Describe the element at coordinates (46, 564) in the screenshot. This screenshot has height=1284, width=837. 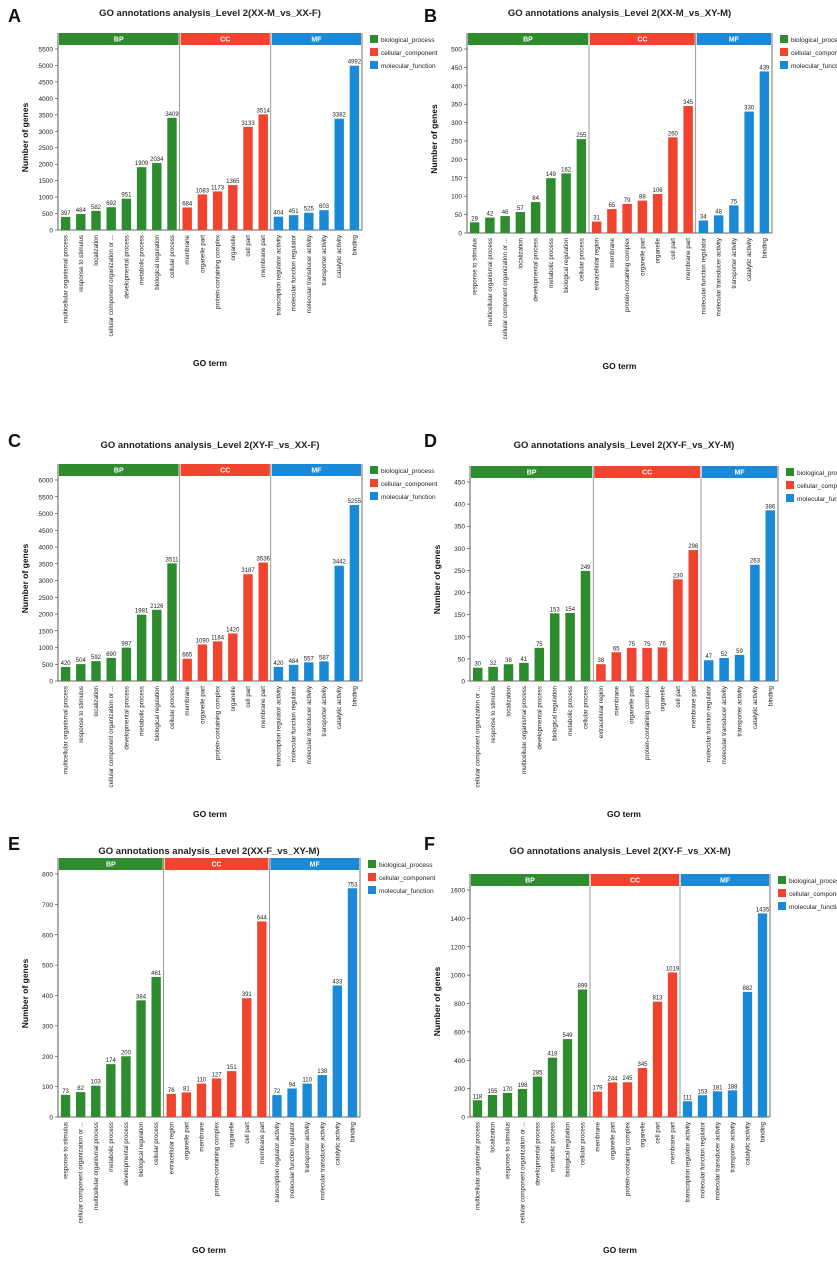
I see `y-tick-label: 3500` at that location.